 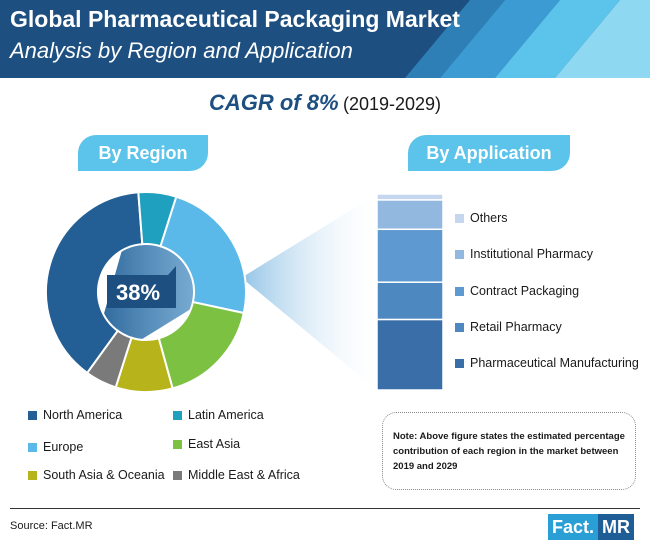 What do you see at coordinates (573, 527) in the screenshot?
I see `logo-left: Fact.` at bounding box center [573, 527].